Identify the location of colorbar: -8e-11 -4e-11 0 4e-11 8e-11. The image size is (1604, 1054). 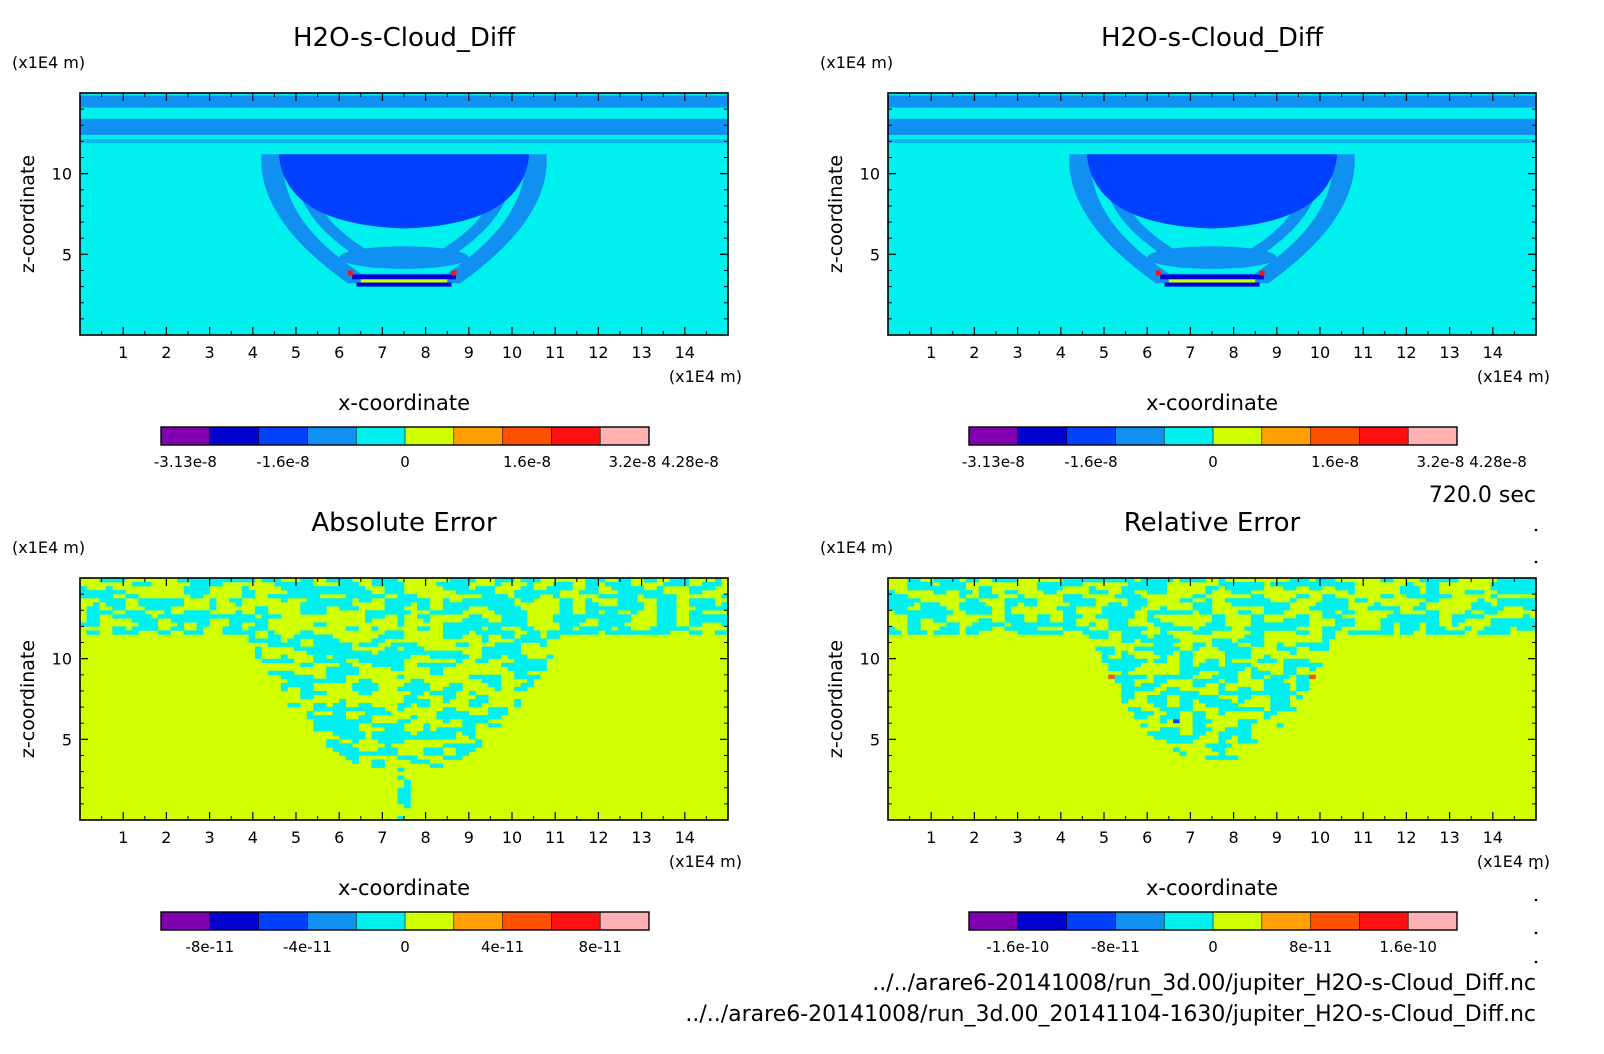
(405, 933).